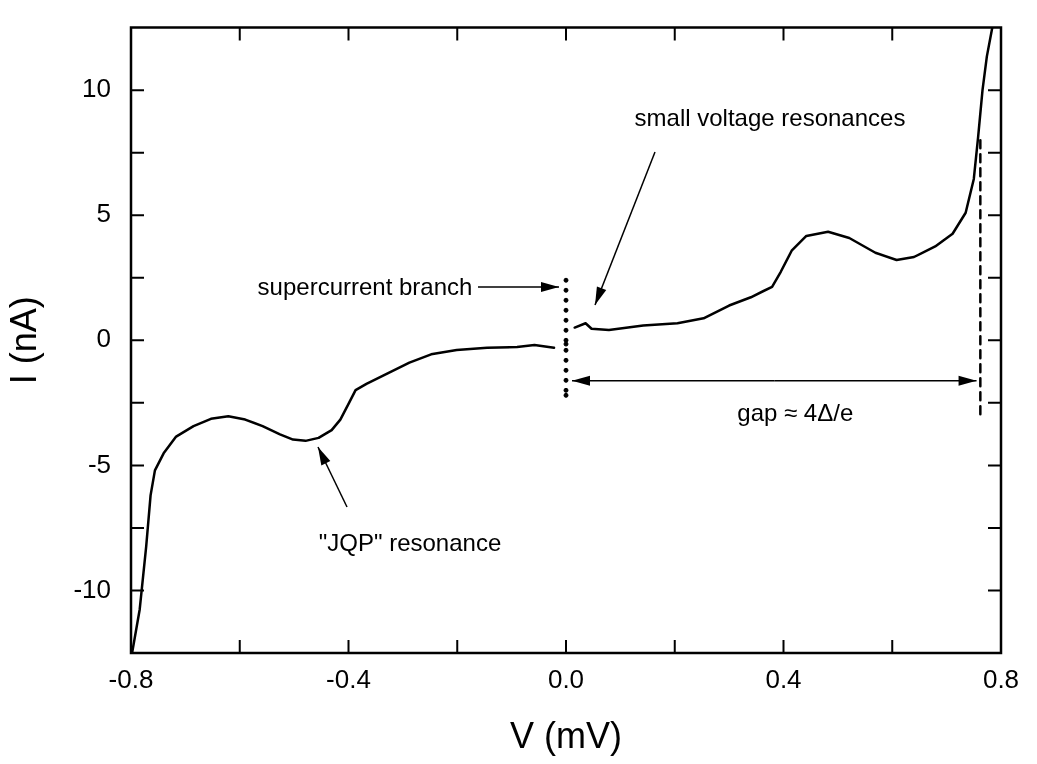 This screenshot has width=1037, height=764. I want to click on y-tick-label: -10, so click(92, 588).